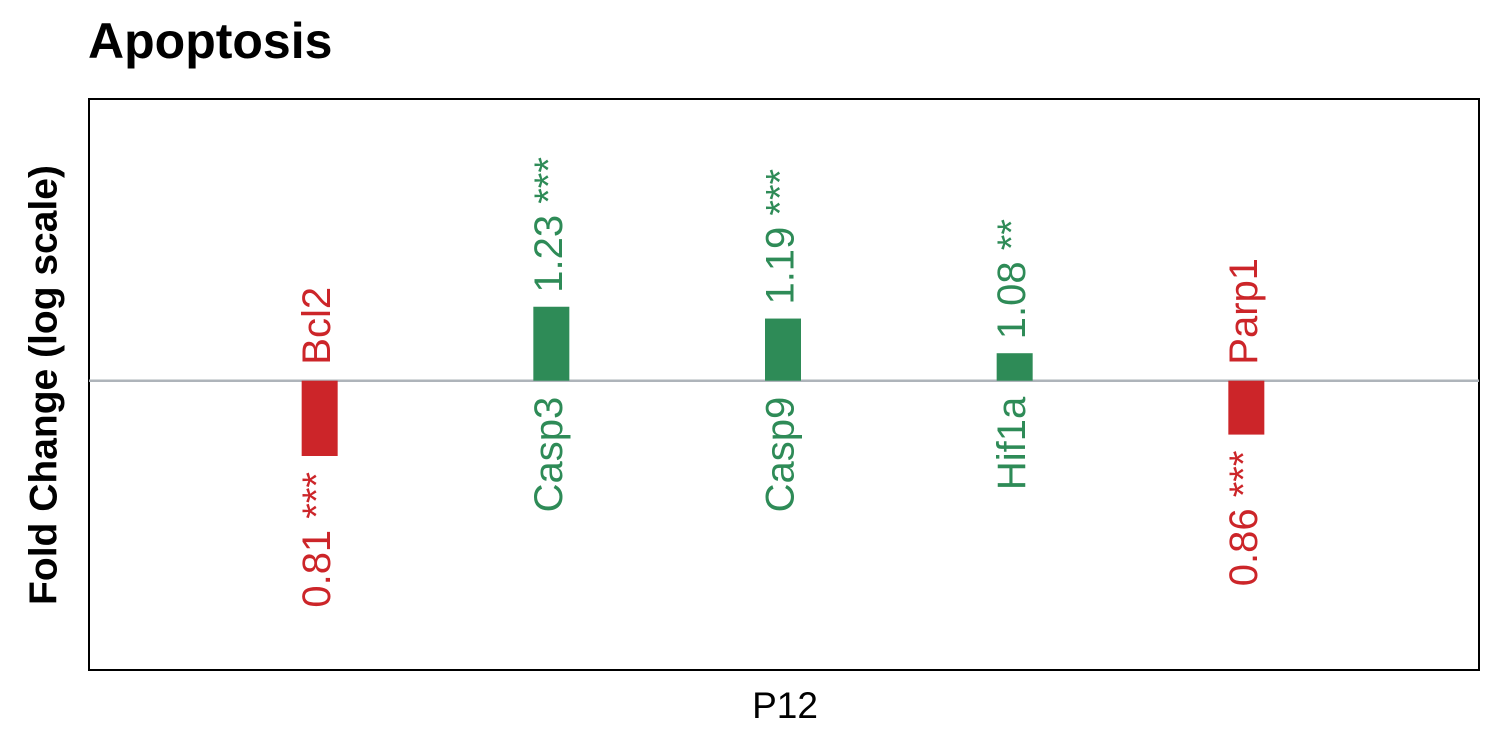  What do you see at coordinates (317, 326) in the screenshot?
I see `category-label: Bcl2` at bounding box center [317, 326].